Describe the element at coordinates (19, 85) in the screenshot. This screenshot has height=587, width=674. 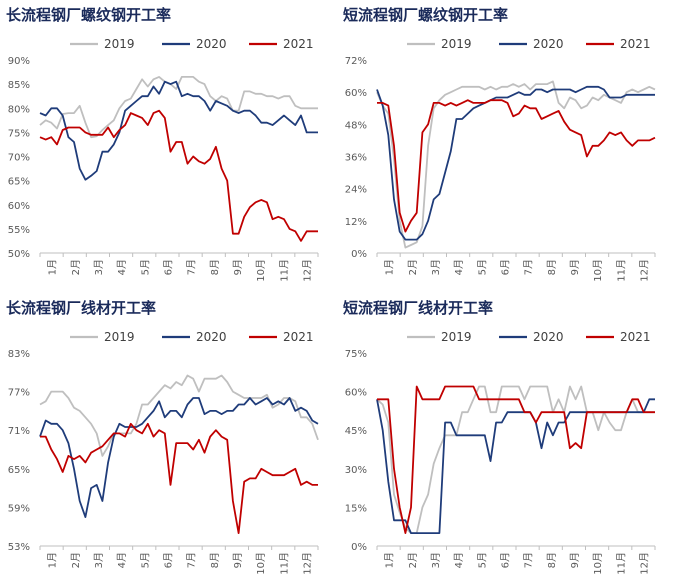
I see `y-tick-label: 85%` at that location.